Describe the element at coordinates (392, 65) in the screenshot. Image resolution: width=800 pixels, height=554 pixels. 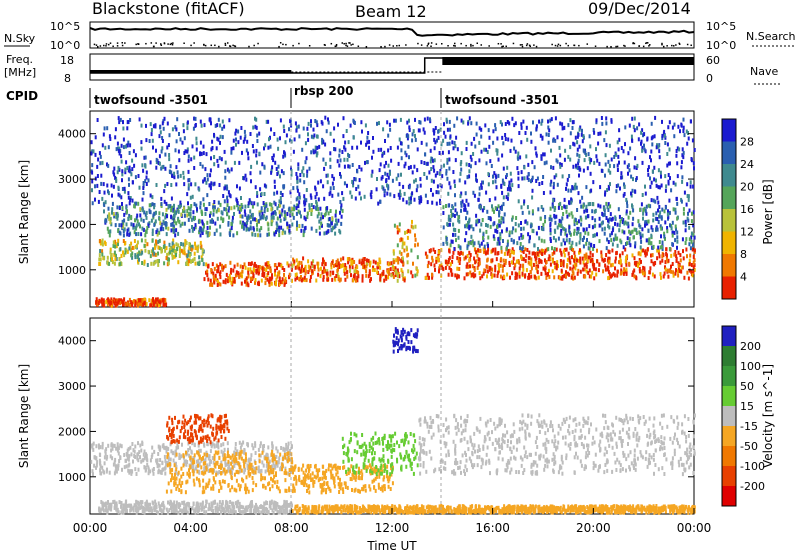
I see `nave-trace` at that location.